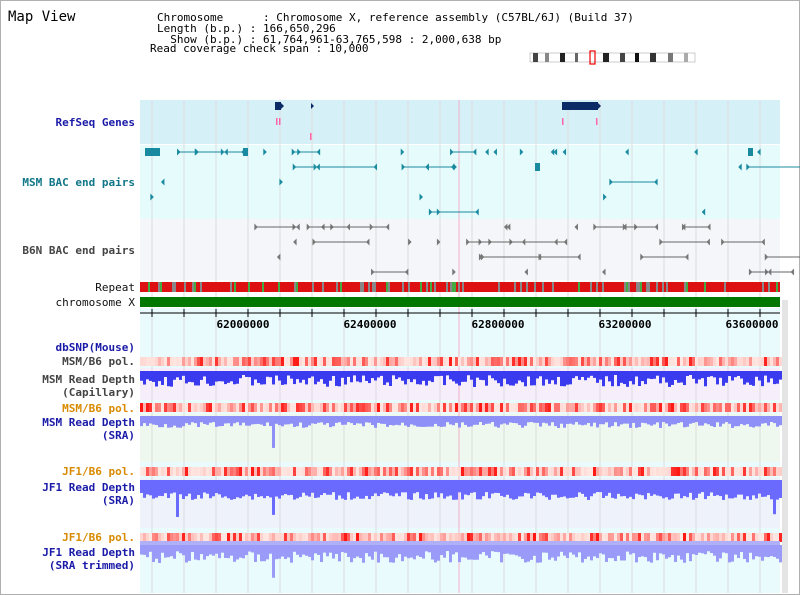 This screenshot has width=800, height=595. Describe the element at coordinates (785, 446) in the screenshot. I see `vertical-scrollbar` at that location.